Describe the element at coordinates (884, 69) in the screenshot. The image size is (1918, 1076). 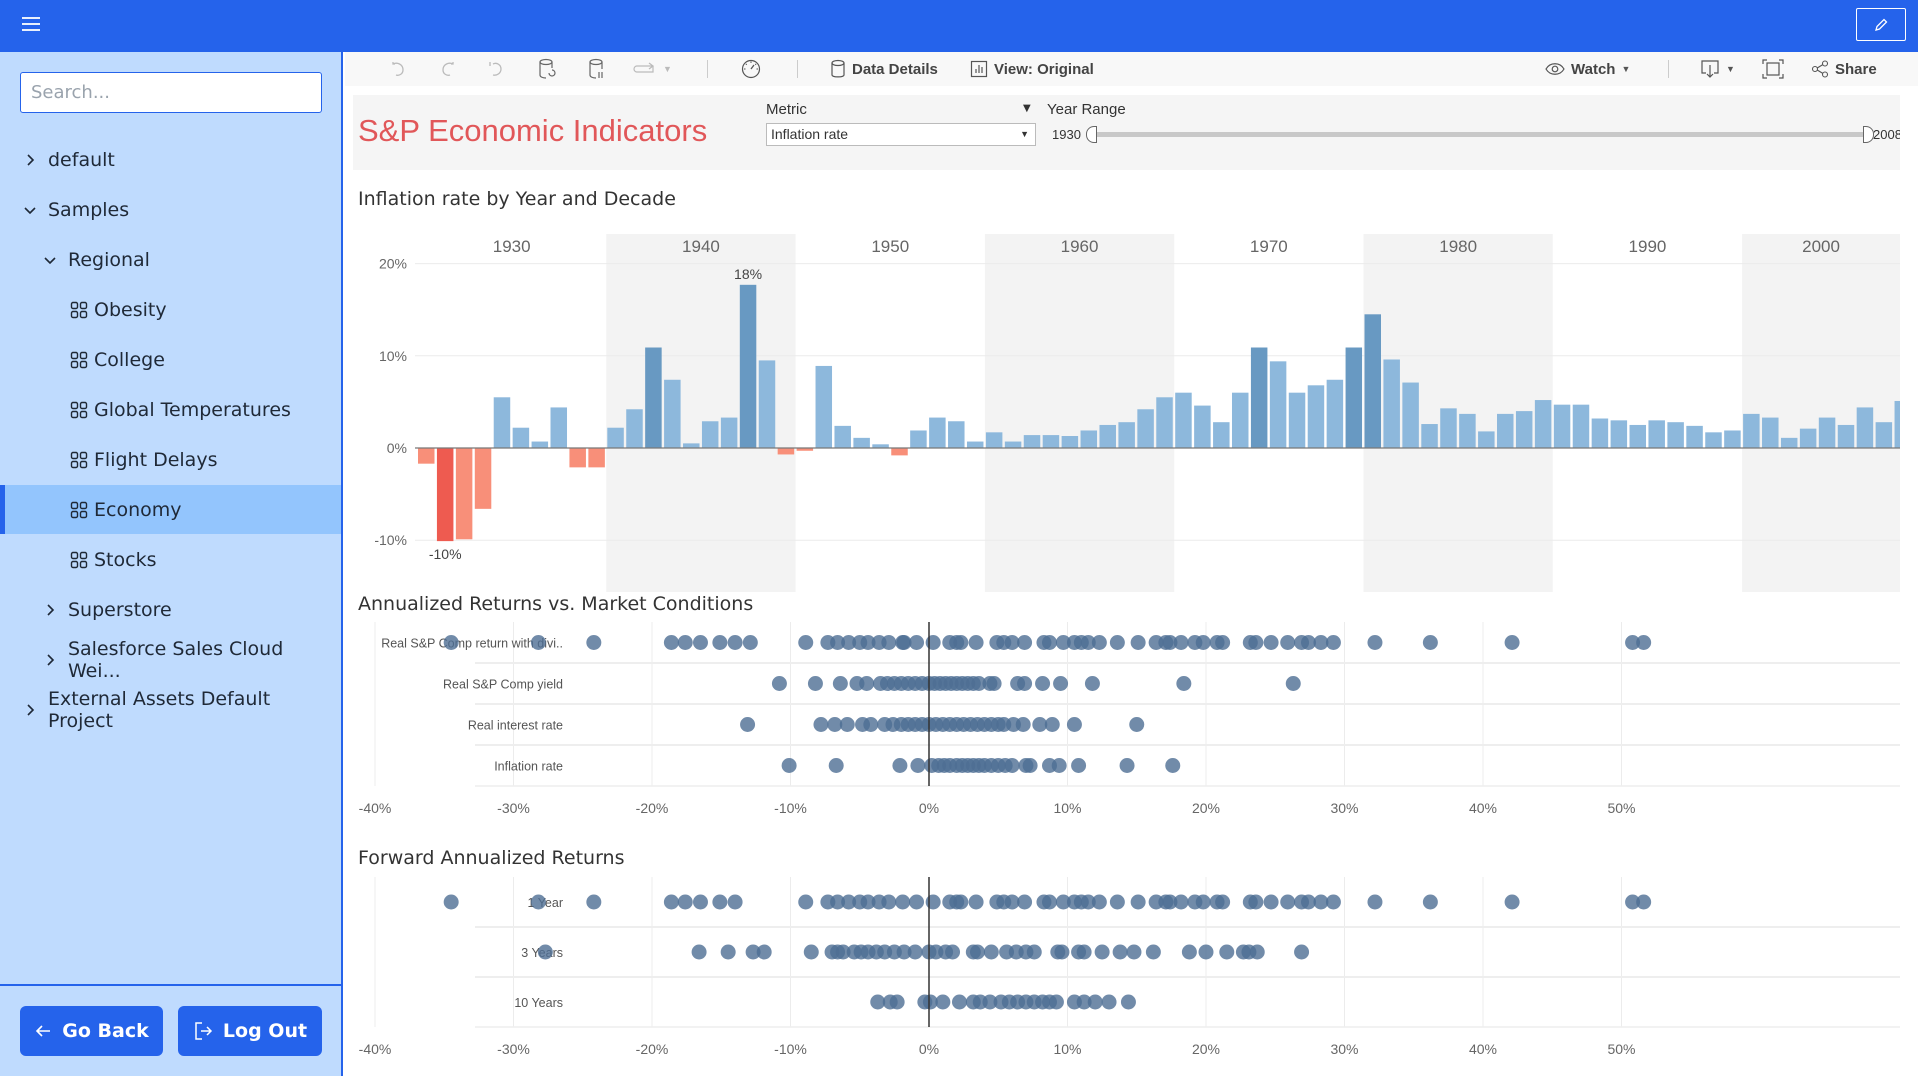
I see `data-details-button: Data Details` at that location.